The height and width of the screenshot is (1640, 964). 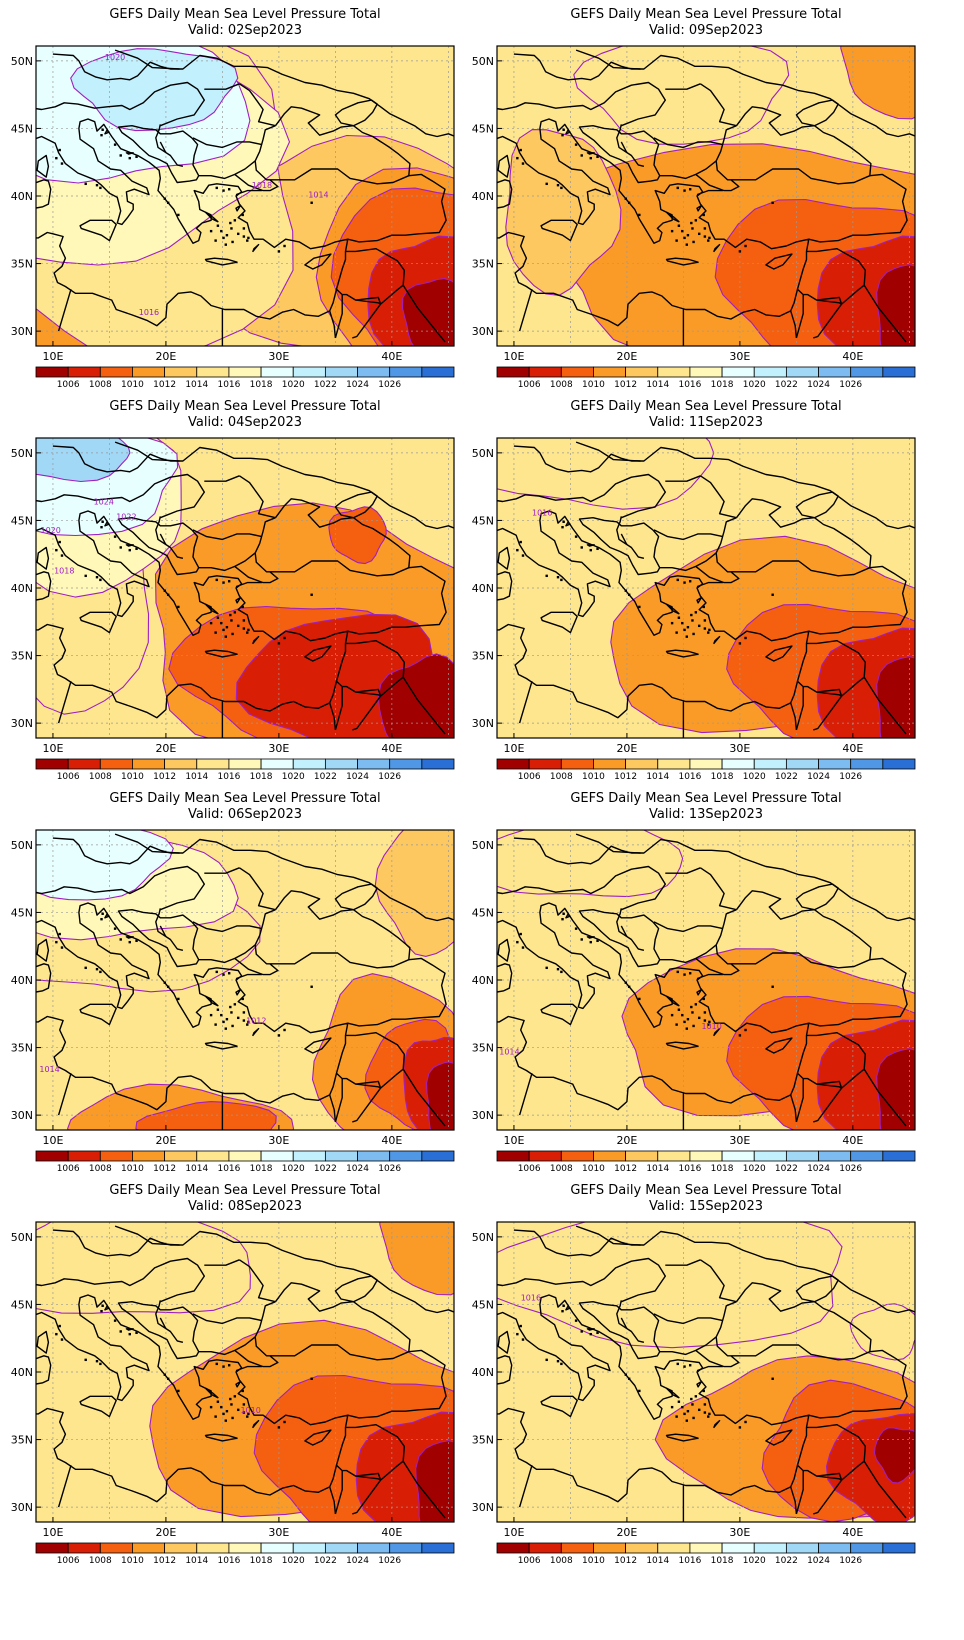 What do you see at coordinates (391, 356) in the screenshot?
I see `lon-tick-label: 40E` at bounding box center [391, 356].